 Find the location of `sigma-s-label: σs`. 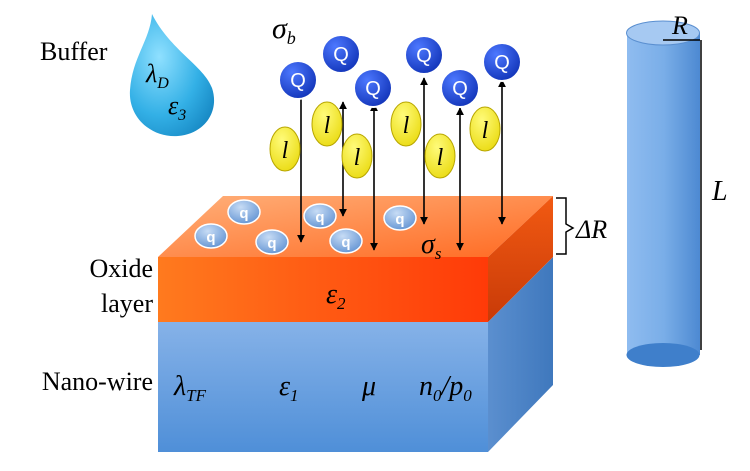

sigma-s-label: σs is located at coordinates (431, 246).